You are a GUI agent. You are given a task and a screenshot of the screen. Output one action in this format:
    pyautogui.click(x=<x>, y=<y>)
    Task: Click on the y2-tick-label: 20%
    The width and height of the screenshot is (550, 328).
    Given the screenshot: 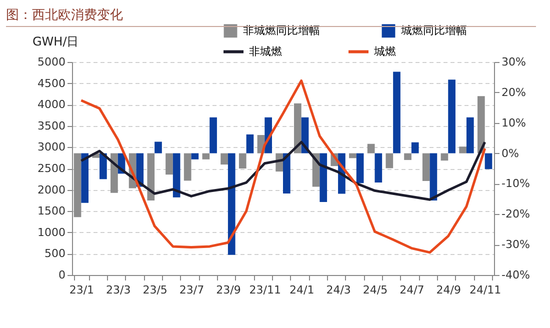 What is the action you would take?
    pyautogui.click(x=514, y=92)
    